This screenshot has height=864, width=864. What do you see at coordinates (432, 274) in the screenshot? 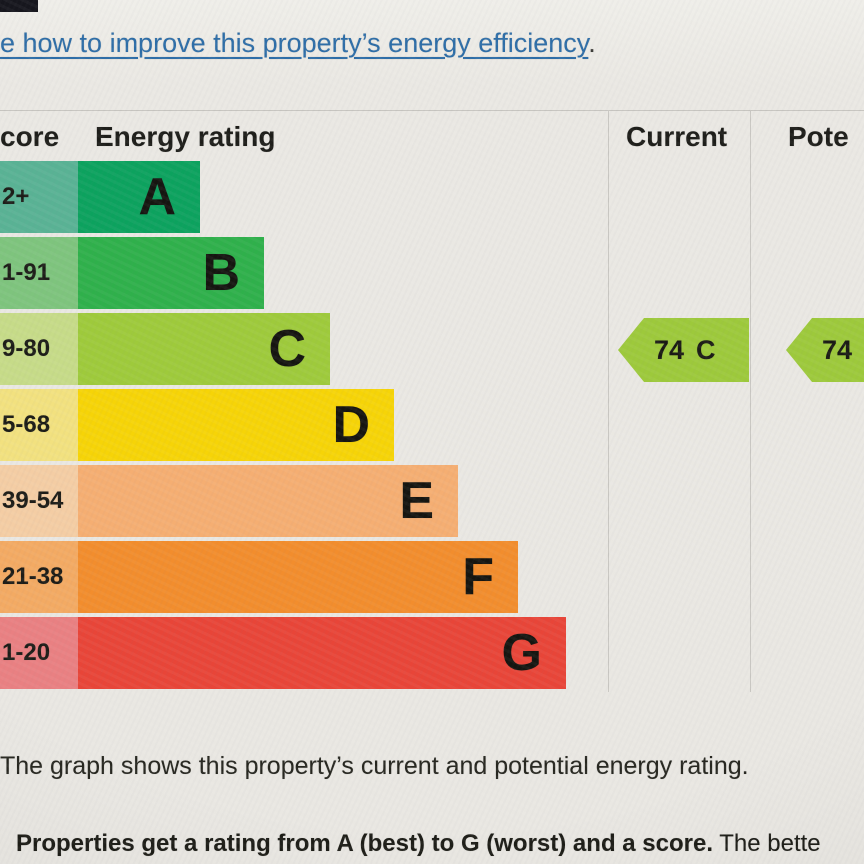
I see `band-row-b: 1-91 B` at bounding box center [432, 274].